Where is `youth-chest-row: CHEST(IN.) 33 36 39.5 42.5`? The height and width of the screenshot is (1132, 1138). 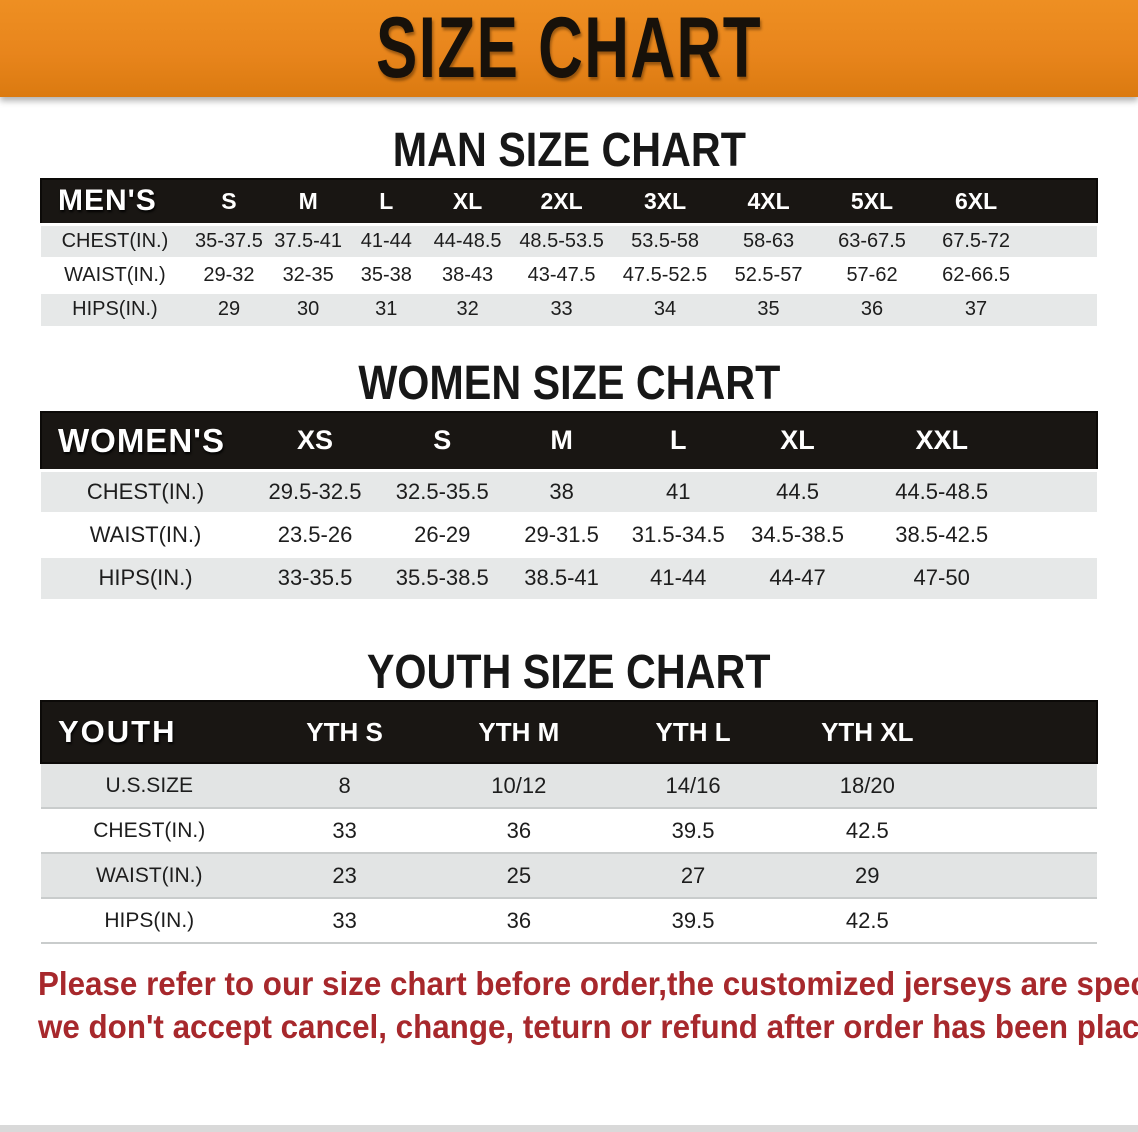 youth-chest-row: CHEST(IN.) 33 36 39.5 42.5 is located at coordinates (569, 830).